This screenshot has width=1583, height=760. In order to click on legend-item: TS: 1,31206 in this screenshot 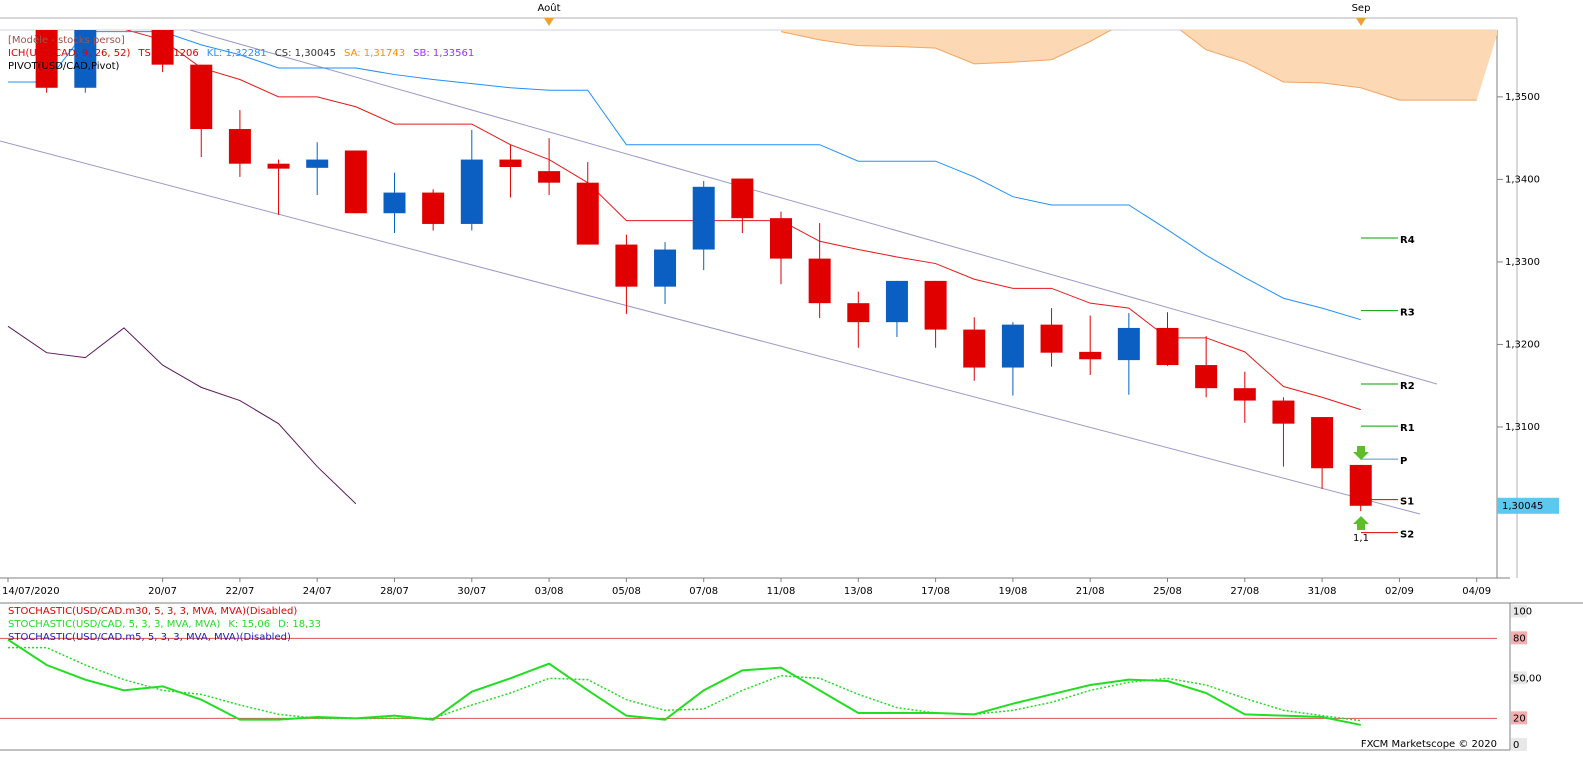, I will do `click(167, 53)`.